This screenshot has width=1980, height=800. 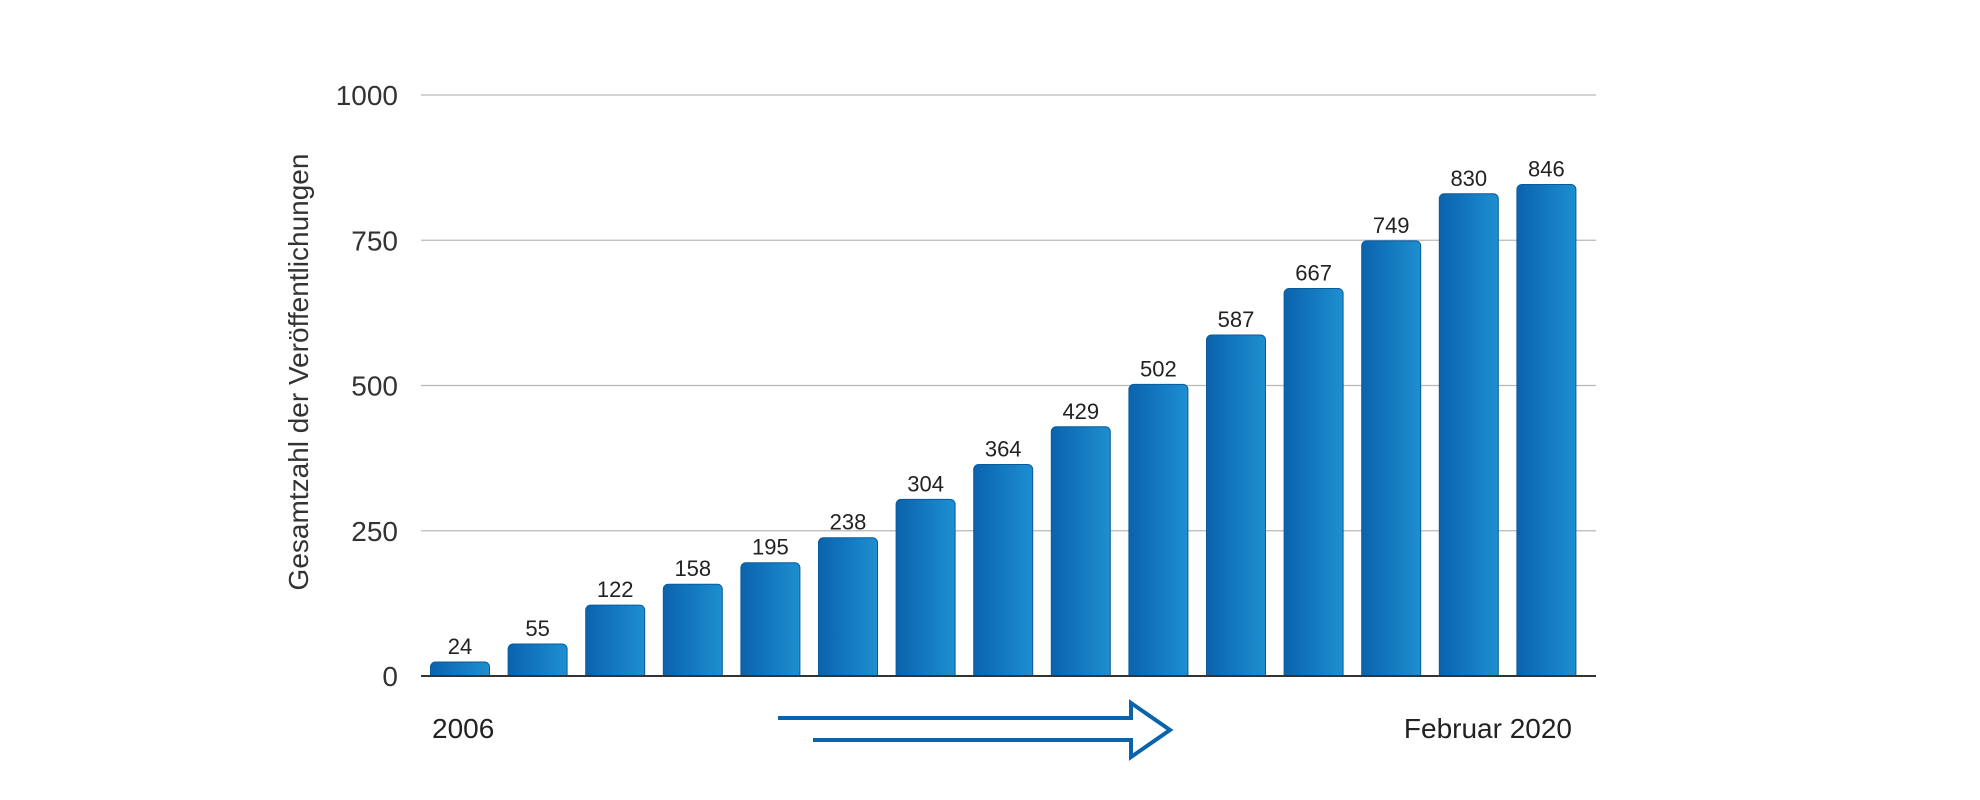 What do you see at coordinates (1003, 449) in the screenshot?
I see `bar-value-label: 364` at bounding box center [1003, 449].